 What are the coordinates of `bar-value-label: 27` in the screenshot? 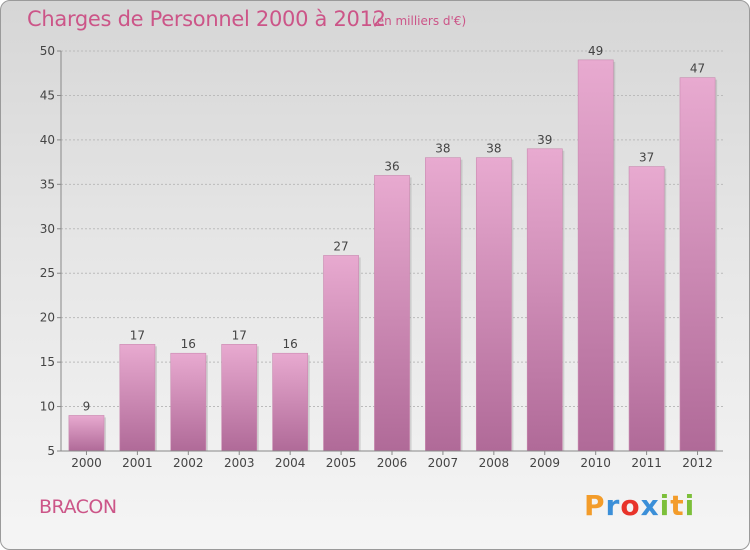 It's located at (340, 246).